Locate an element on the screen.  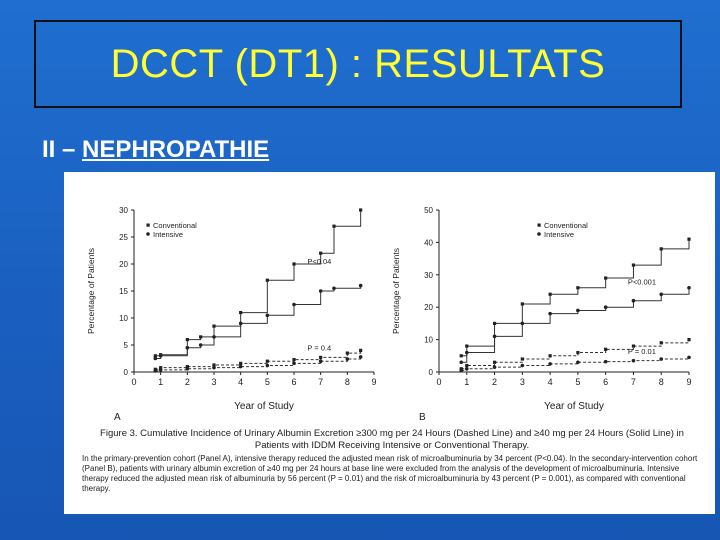
panel-b-annotation: P<0.001 is located at coordinates (642, 282).